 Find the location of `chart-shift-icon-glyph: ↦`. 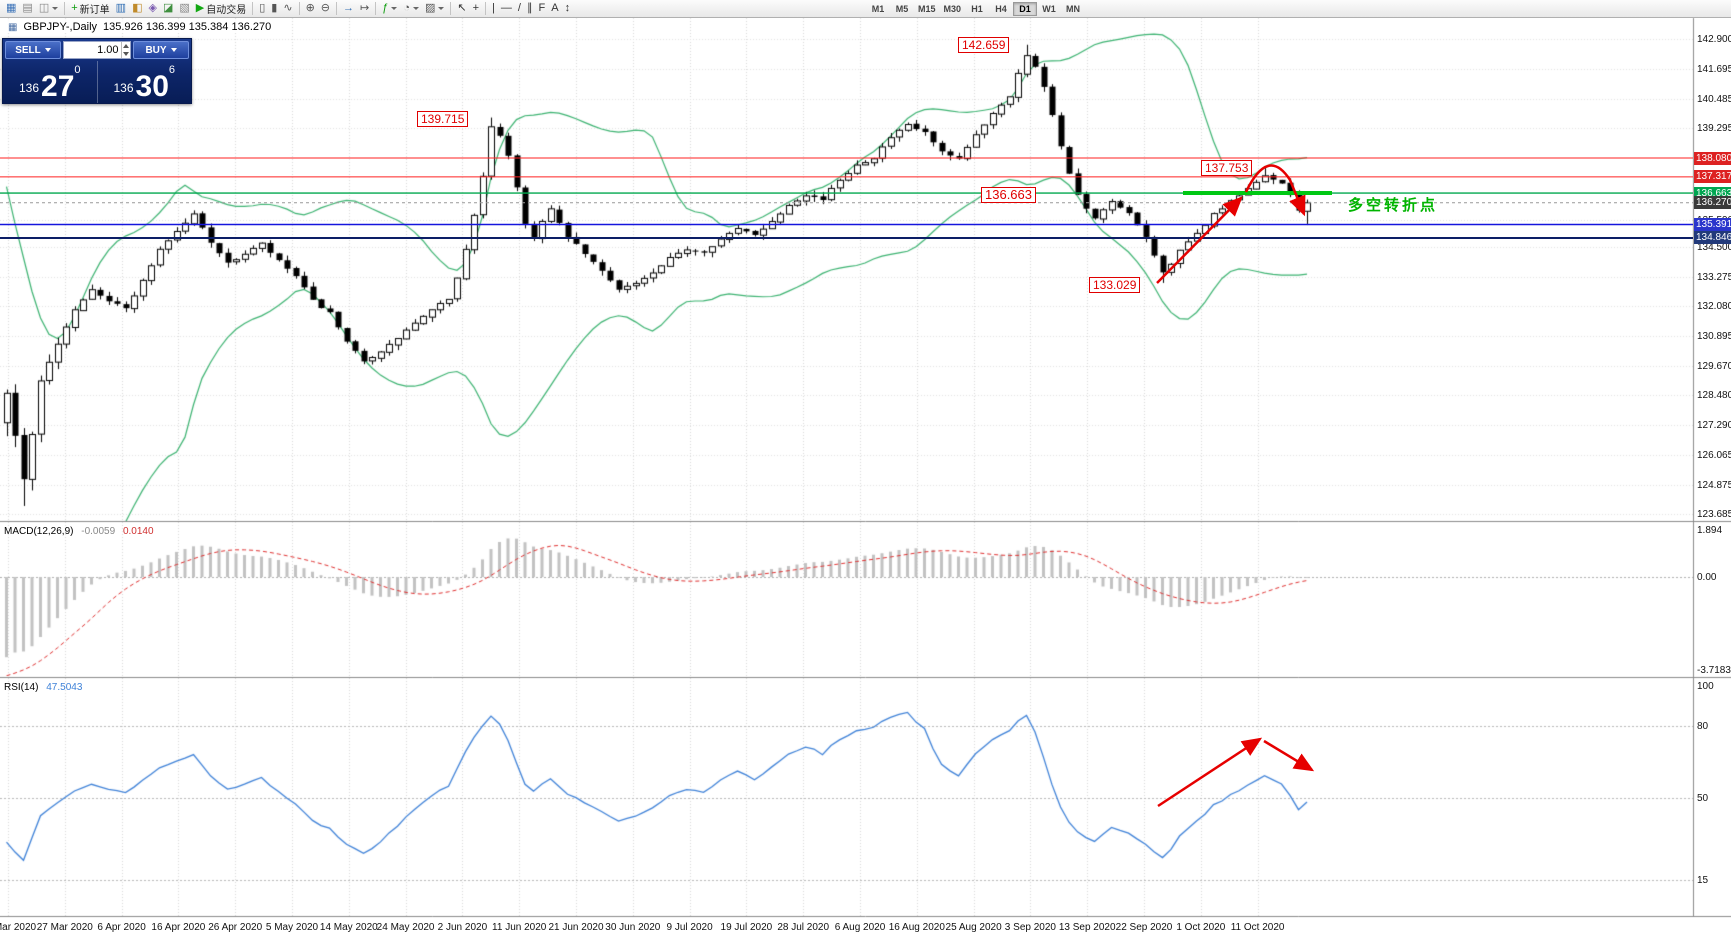

chart-shift-icon-glyph: ↦ is located at coordinates (365, 8).